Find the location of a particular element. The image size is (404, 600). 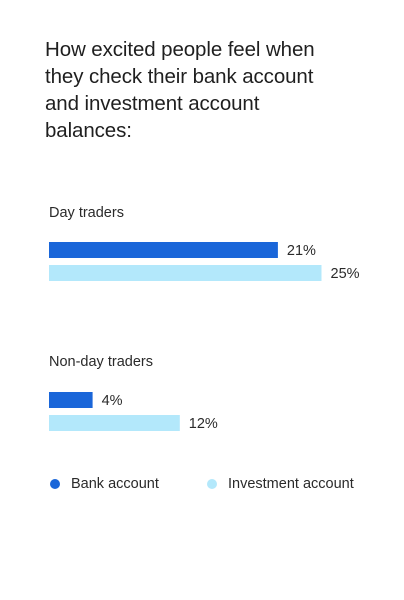

bar-non-day-traders-bank-account is located at coordinates (71, 400).